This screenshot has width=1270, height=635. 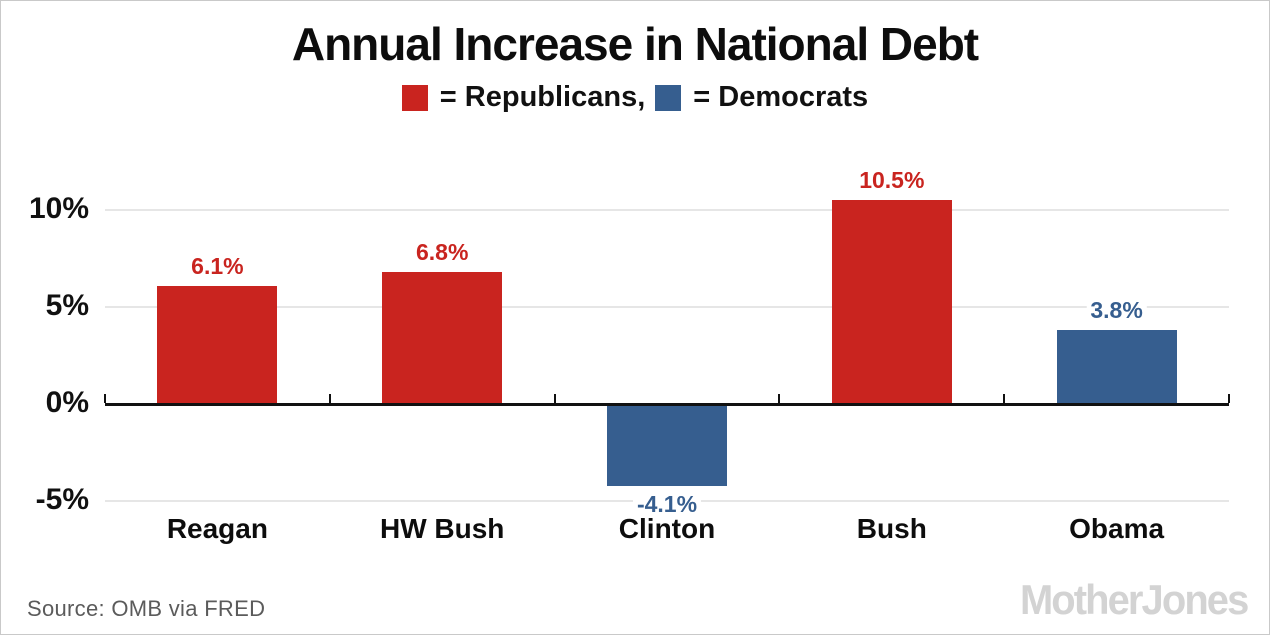 I want to click on legend-item-republicans: = Republicans,, so click(x=523, y=97).